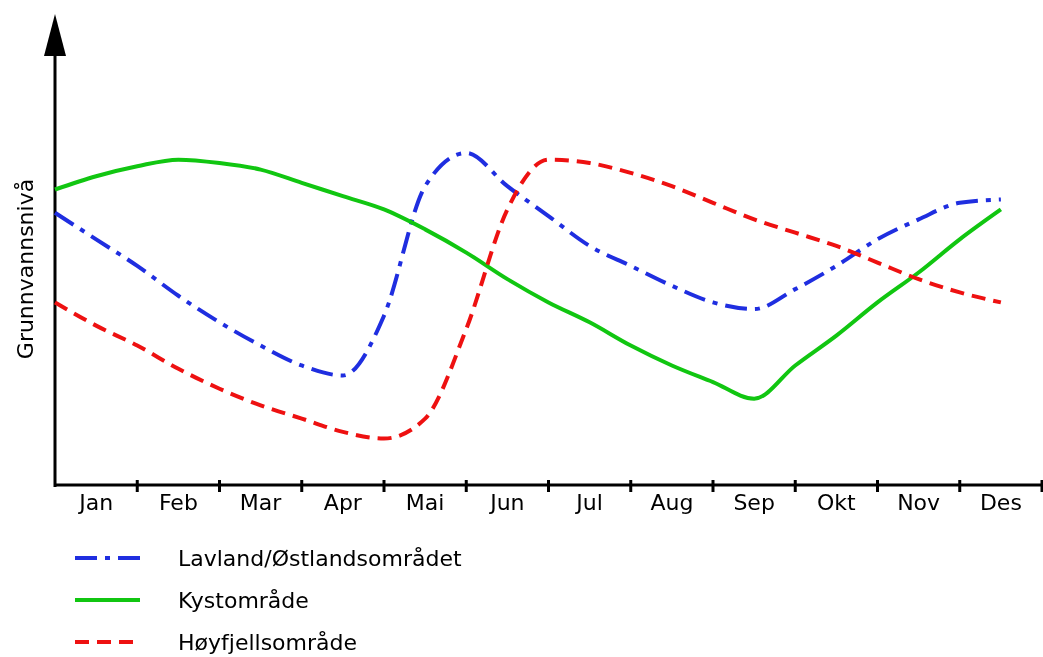  Describe the element at coordinates (343, 502) in the screenshot. I see `x-tick-label: Apr` at that location.